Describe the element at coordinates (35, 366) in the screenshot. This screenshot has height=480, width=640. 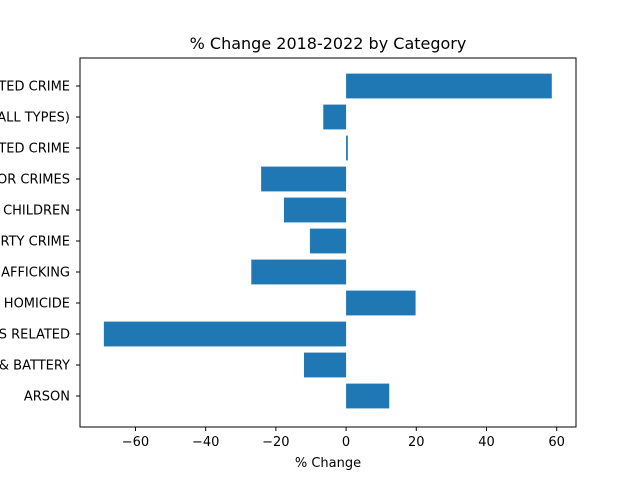
I see `y-tick-label: & BATTERY` at that location.